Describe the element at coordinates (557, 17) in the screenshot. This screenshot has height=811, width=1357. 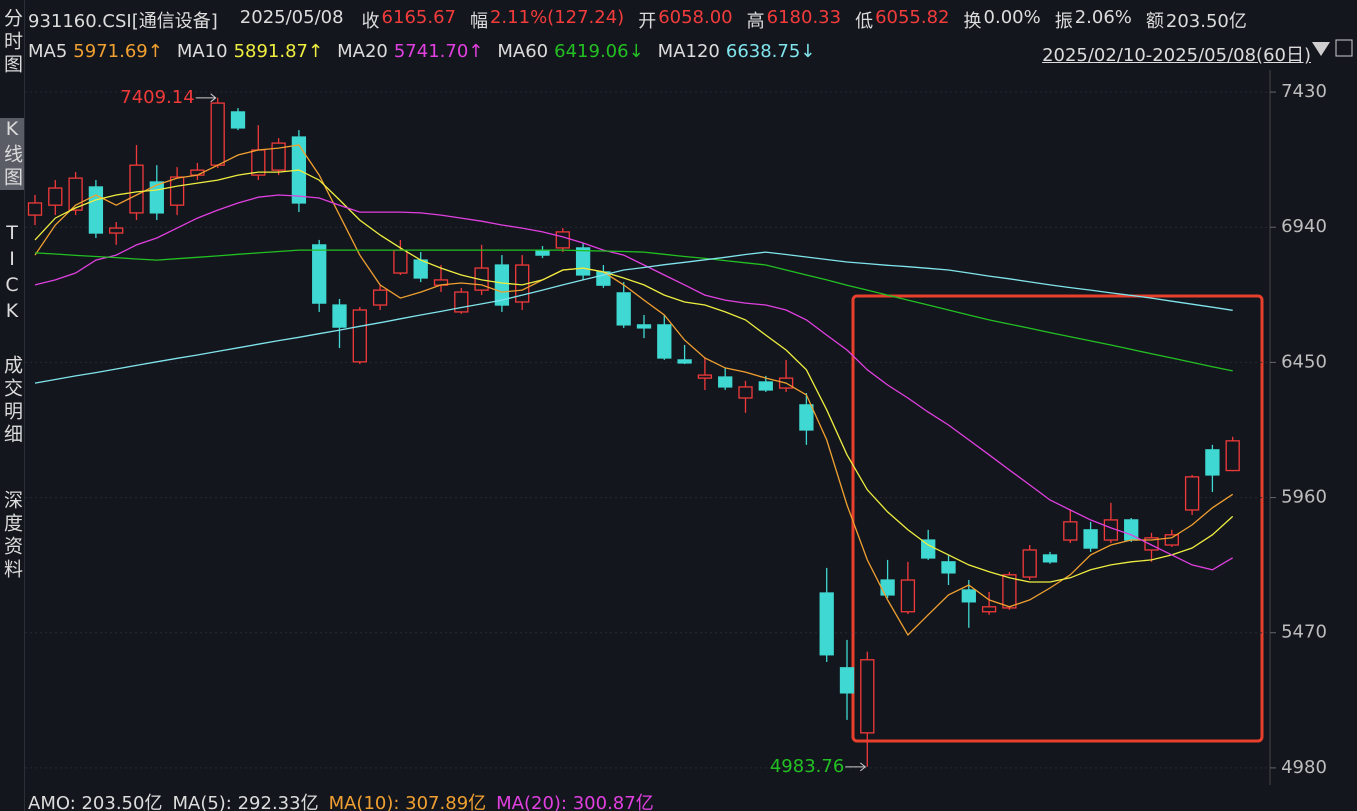
I see `field-value: 2.11%(127.24)` at that location.